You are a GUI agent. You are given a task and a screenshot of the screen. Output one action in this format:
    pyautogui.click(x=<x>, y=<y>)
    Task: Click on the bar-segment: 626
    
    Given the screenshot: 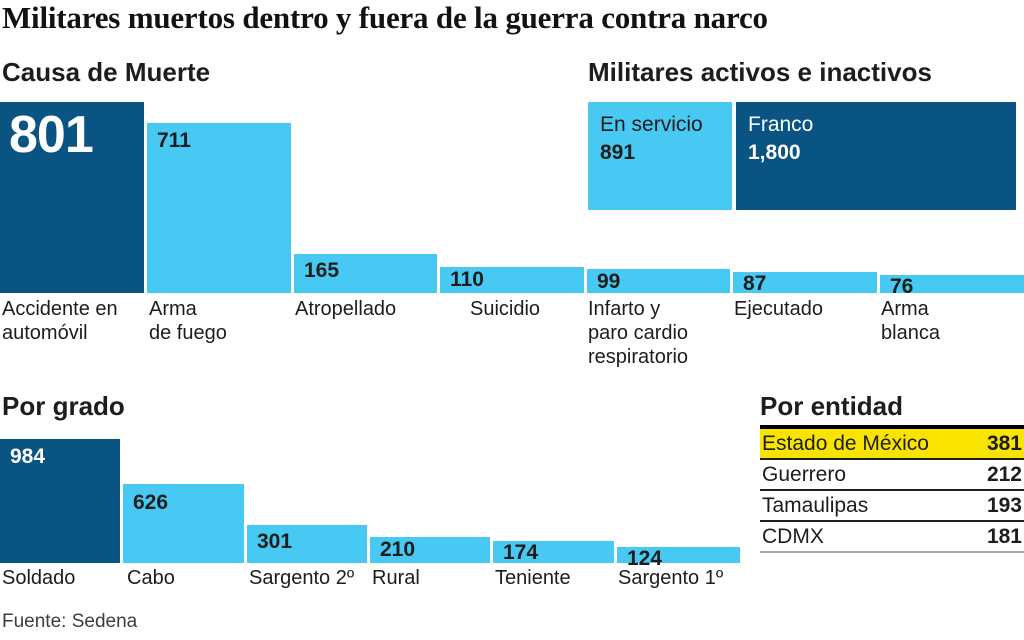 What is the action you would take?
    pyautogui.click(x=183, y=523)
    